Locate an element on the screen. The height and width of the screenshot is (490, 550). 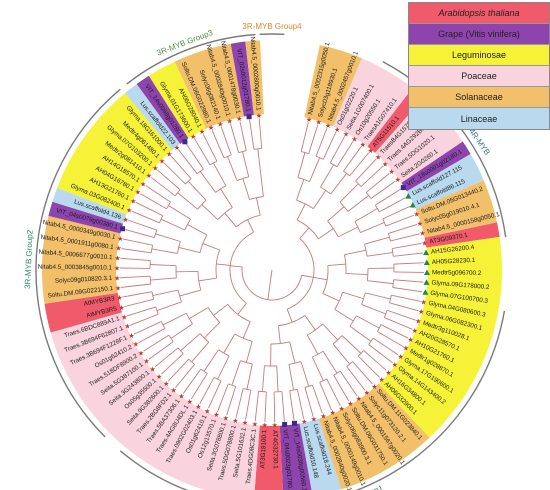
leaf-label: Nitab4.5_0003845g0010.1 is located at coordinates (75, 268).